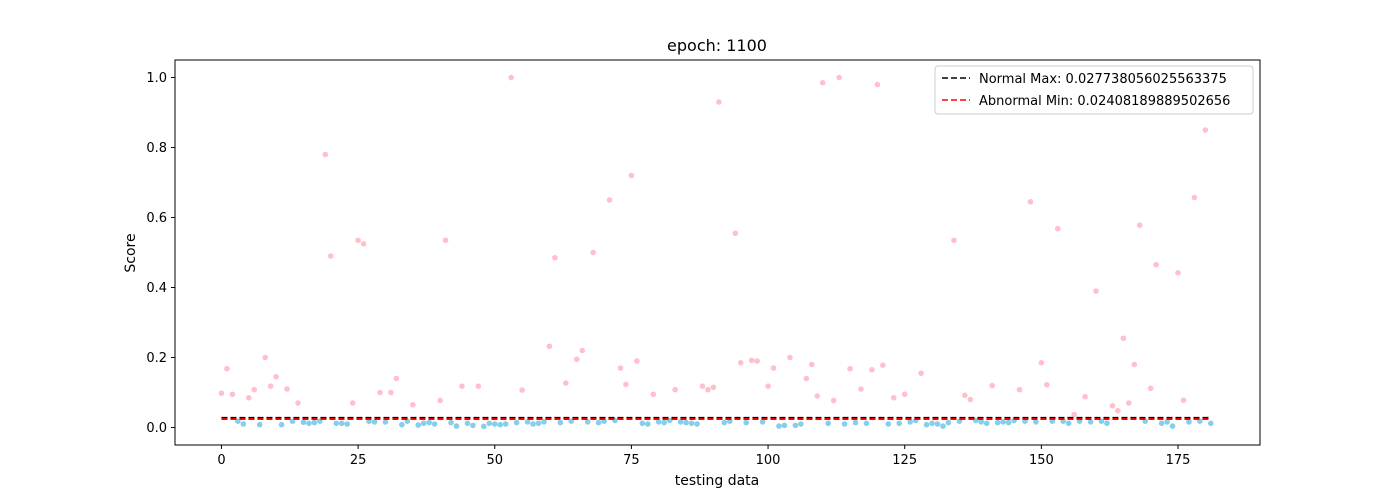  Describe the element at coordinates (221, 460) in the screenshot. I see `x-tick-label: 0` at that location.